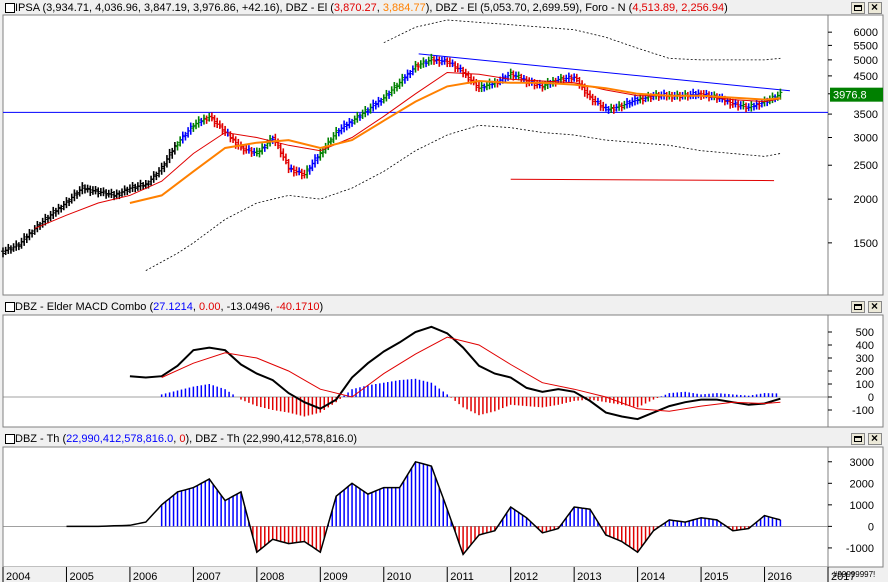 The image size is (888, 582). I want to click on legend-part: DBZ - Elder MACD Combo (, so click(84, 307).